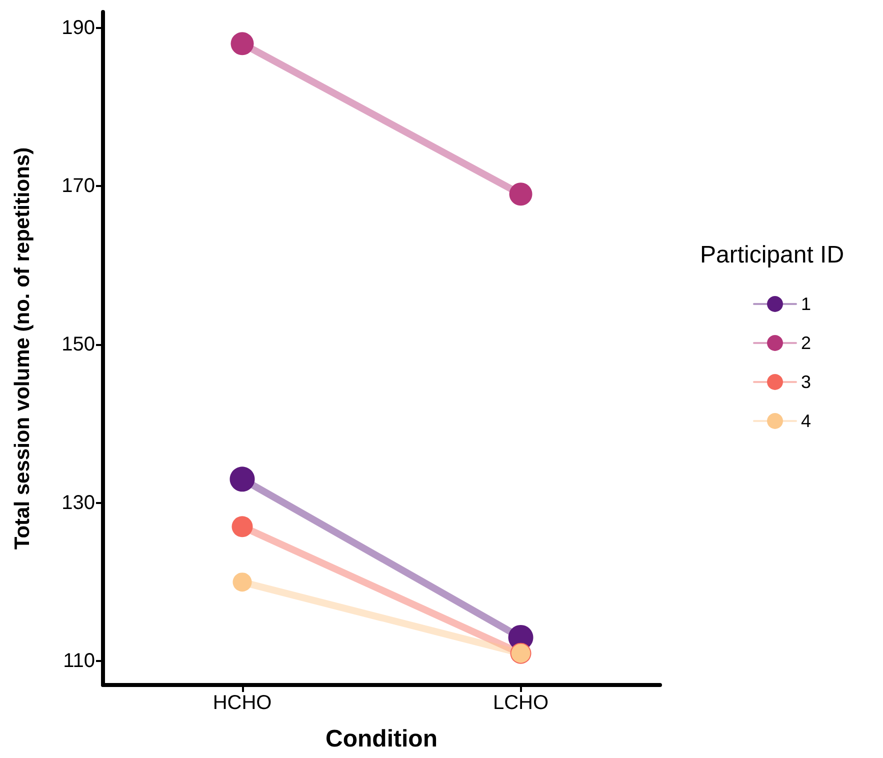 The width and height of the screenshot is (883, 758). Describe the element at coordinates (78, 503) in the screenshot. I see `y-tick-label: 130` at that location.